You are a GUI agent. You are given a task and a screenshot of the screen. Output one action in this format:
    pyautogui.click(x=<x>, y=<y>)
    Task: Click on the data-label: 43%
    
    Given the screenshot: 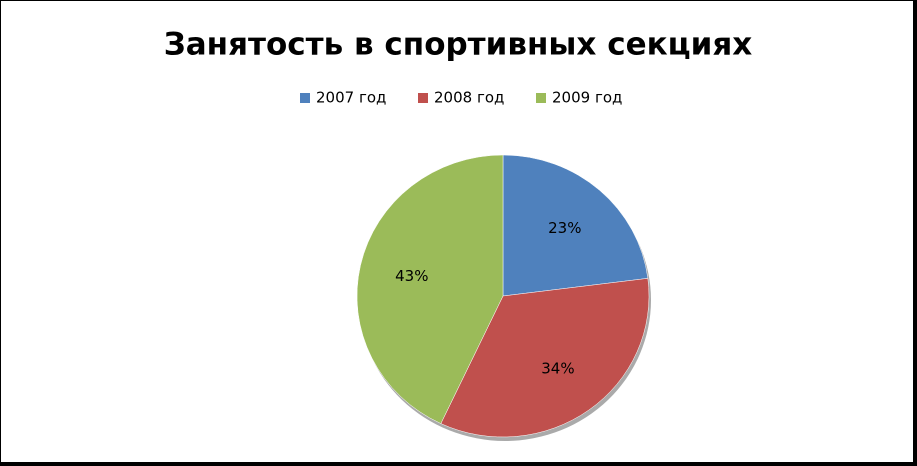 What is the action you would take?
    pyautogui.click(x=411, y=276)
    